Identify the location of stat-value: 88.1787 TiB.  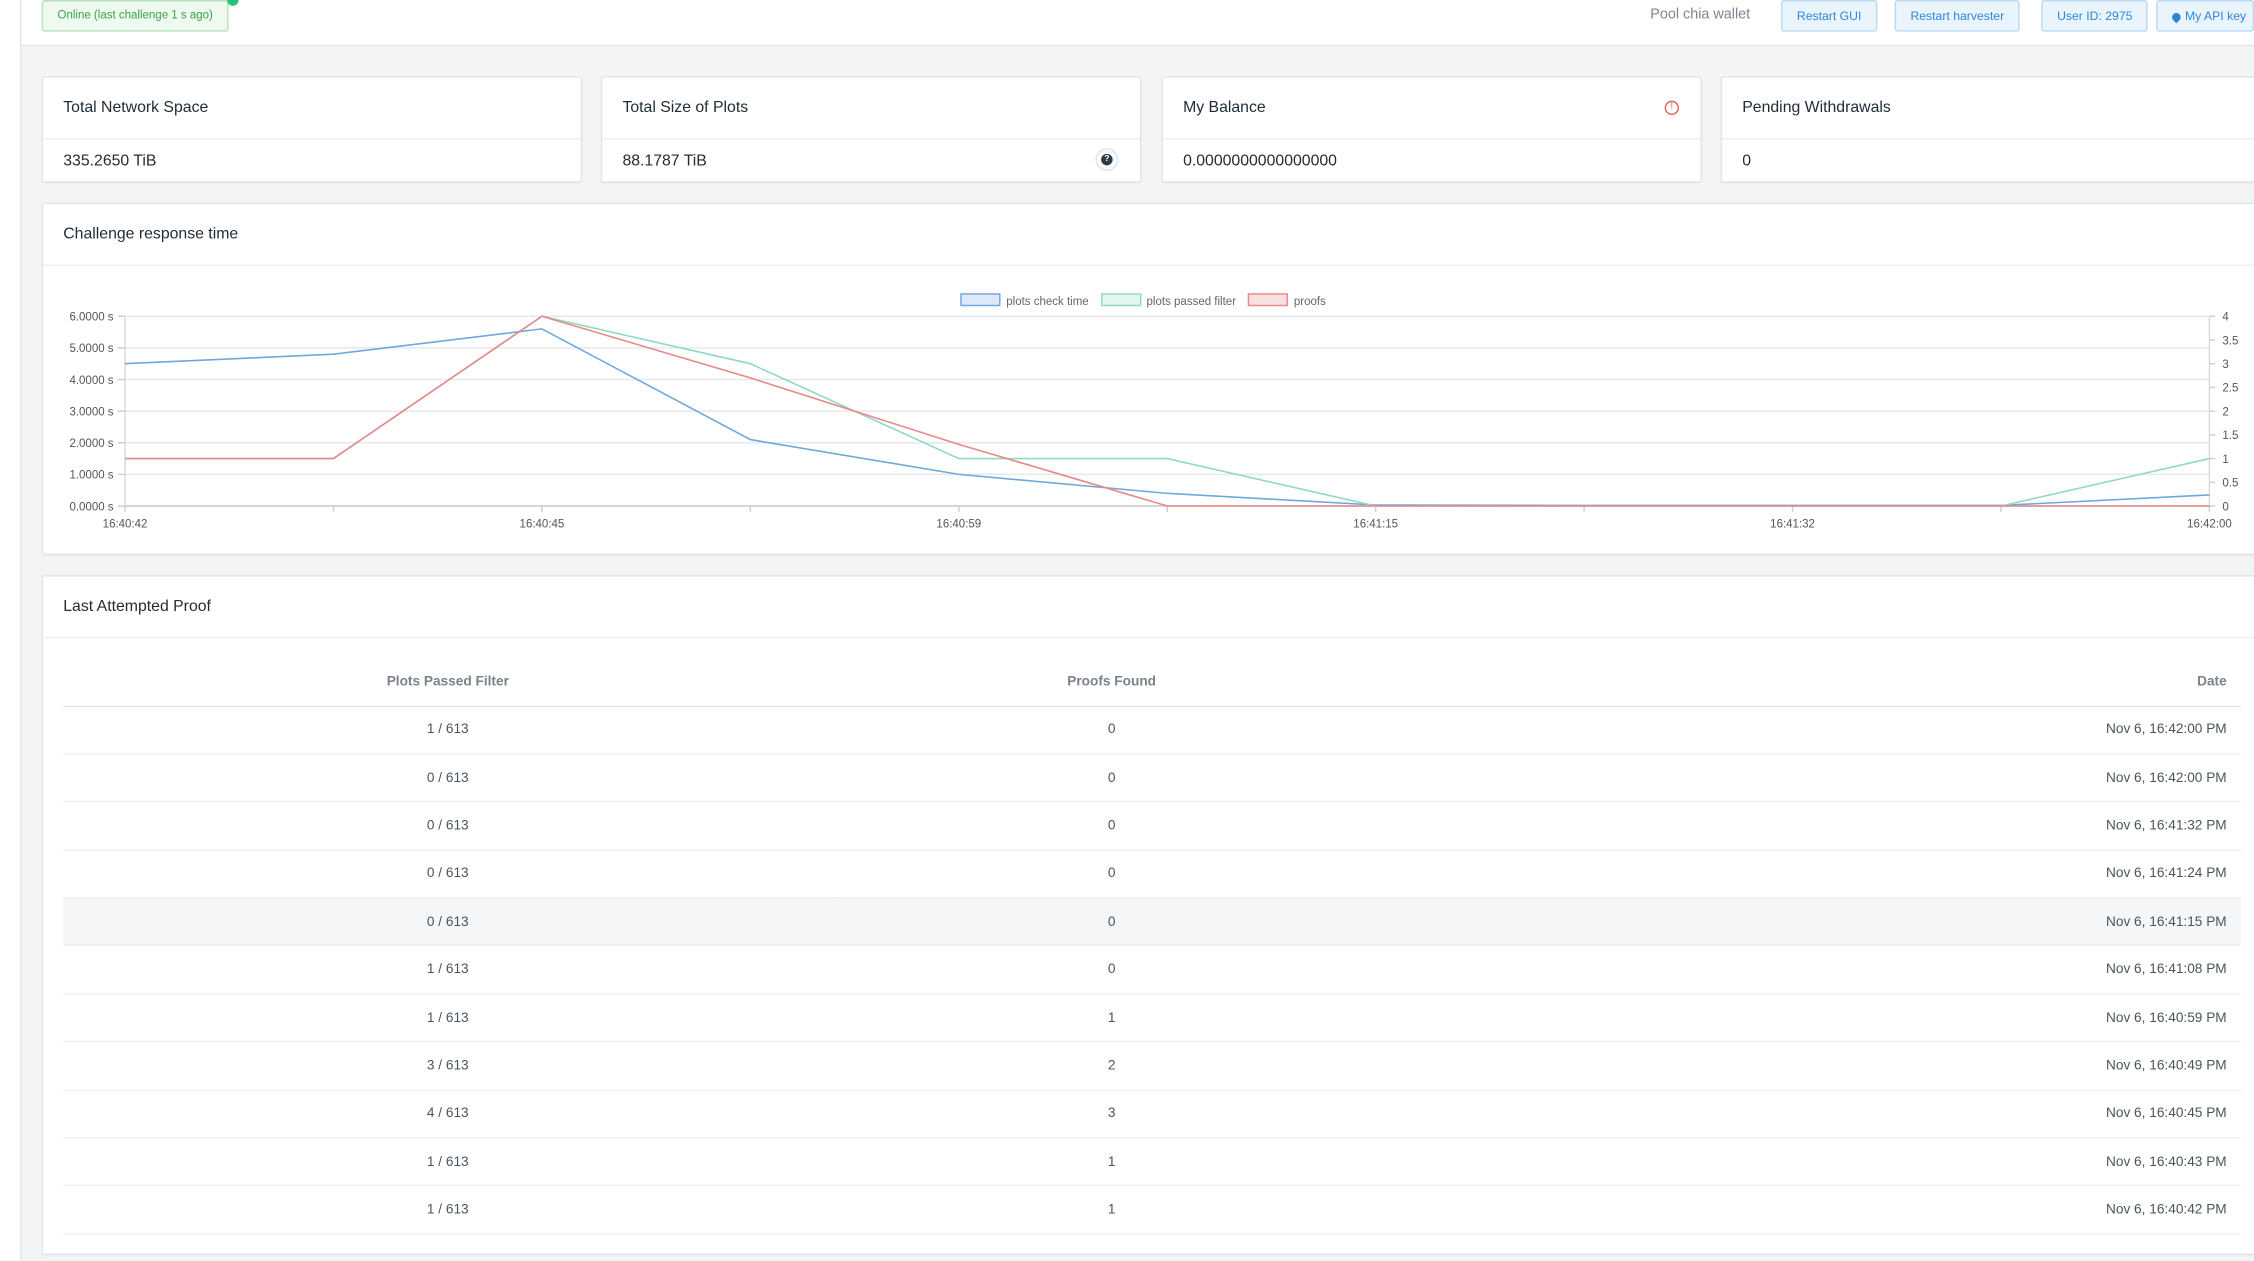
(664, 161).